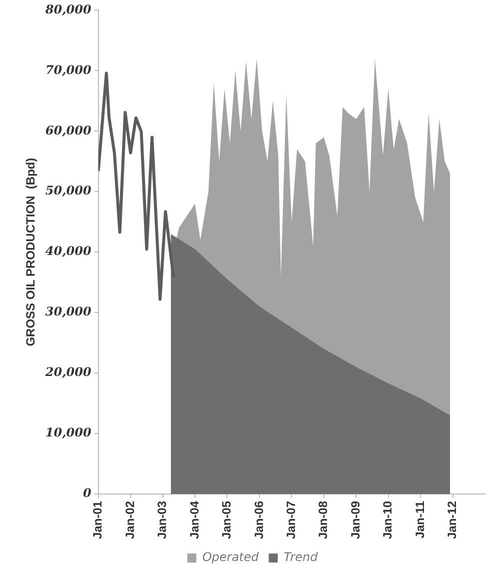 This screenshot has width=495, height=578. Describe the element at coordinates (68, 372) in the screenshot. I see `y-tick-label: 20,000` at that location.